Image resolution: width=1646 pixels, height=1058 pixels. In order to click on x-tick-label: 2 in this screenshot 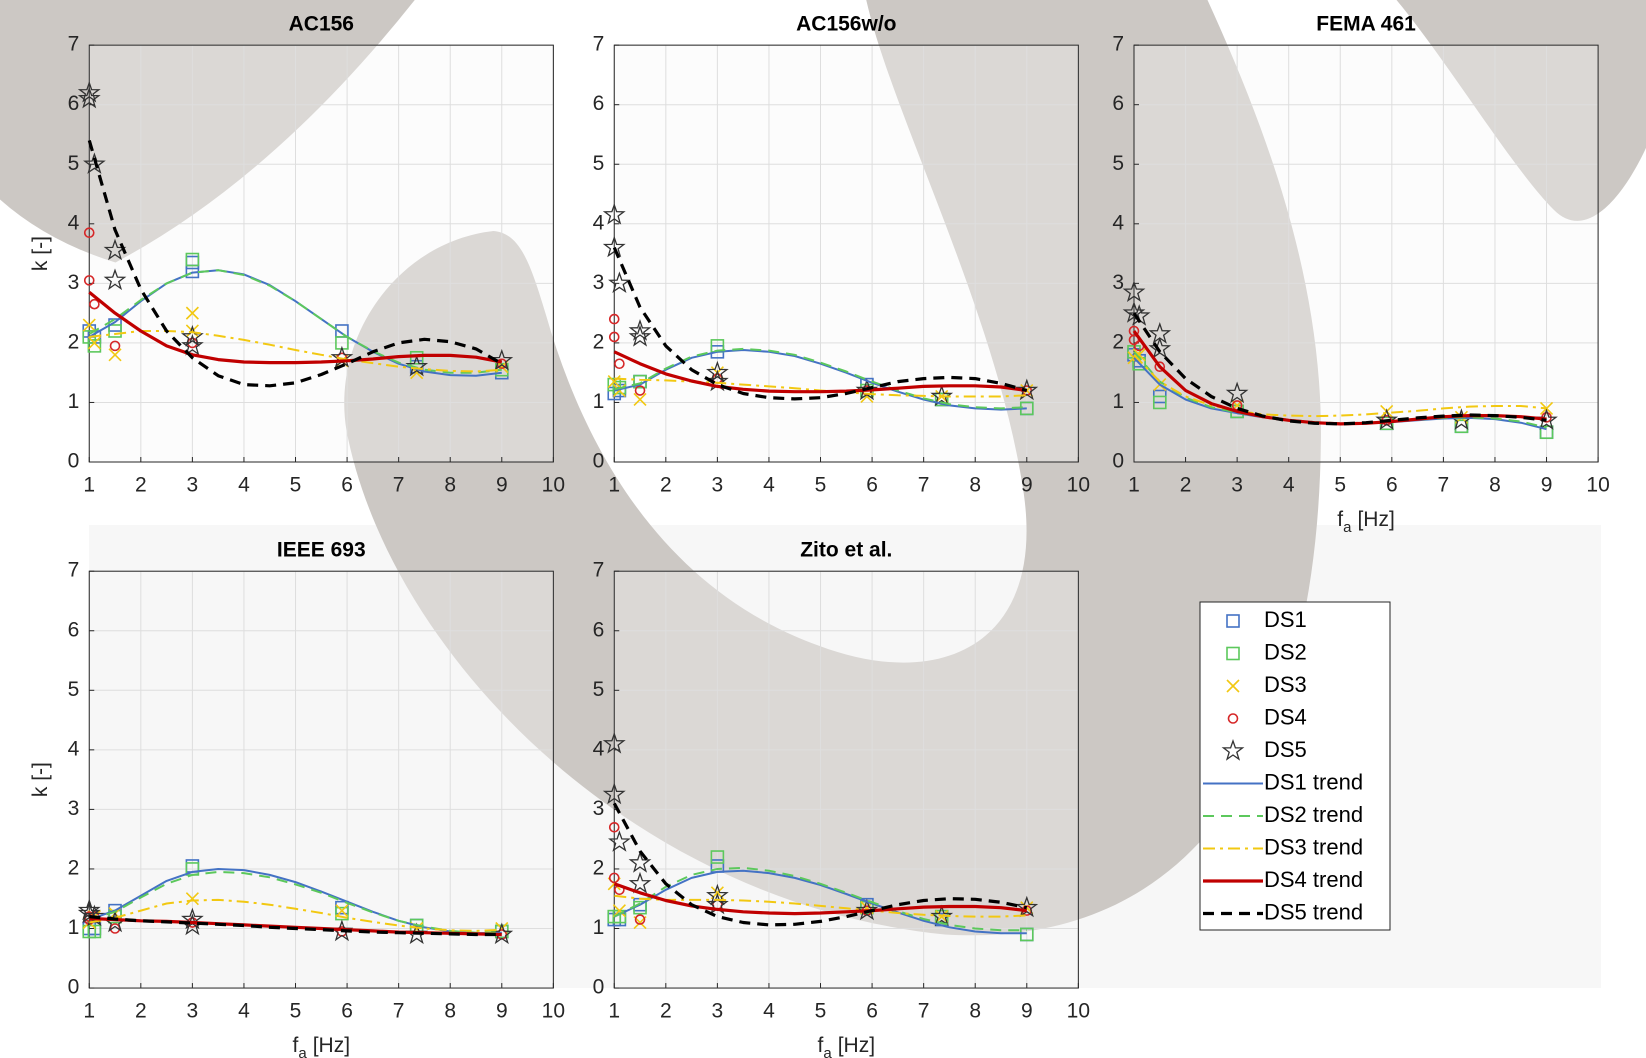, I will do `click(141, 1011)`.